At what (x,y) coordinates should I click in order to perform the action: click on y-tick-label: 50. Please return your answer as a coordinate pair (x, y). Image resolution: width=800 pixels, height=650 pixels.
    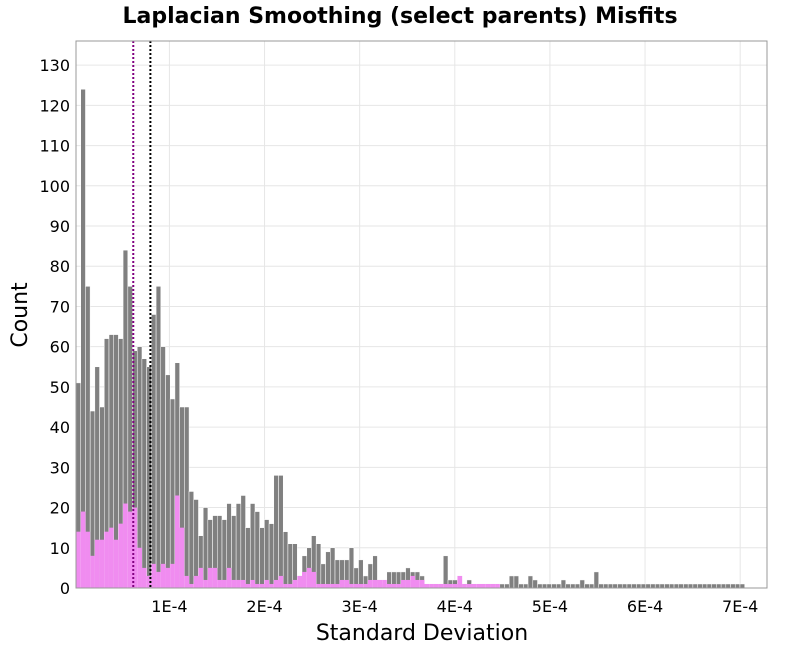
    Looking at the image, I should click on (60, 387).